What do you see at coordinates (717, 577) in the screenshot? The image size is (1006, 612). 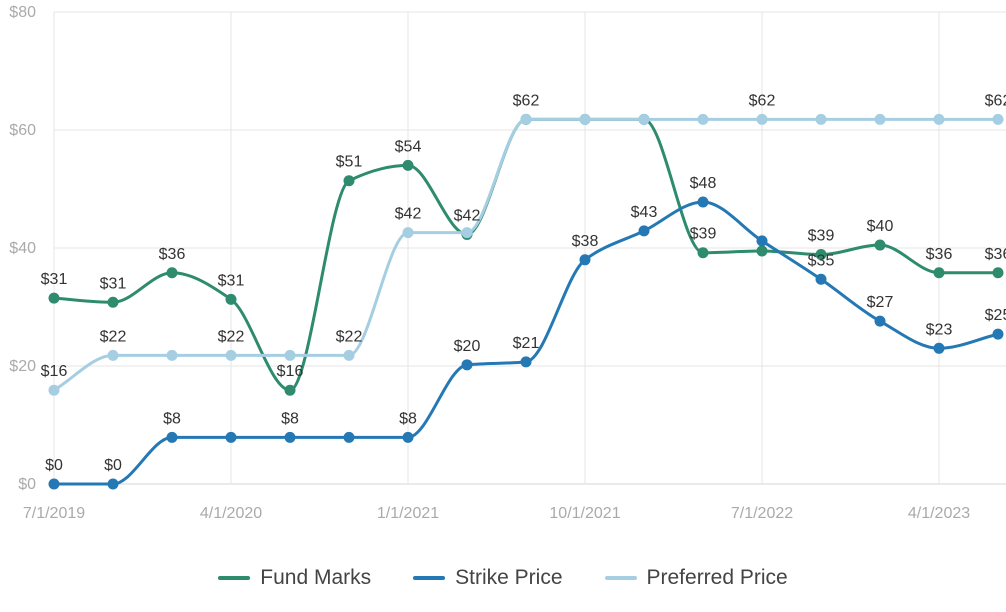 I see `legend-label: Preferred Price` at bounding box center [717, 577].